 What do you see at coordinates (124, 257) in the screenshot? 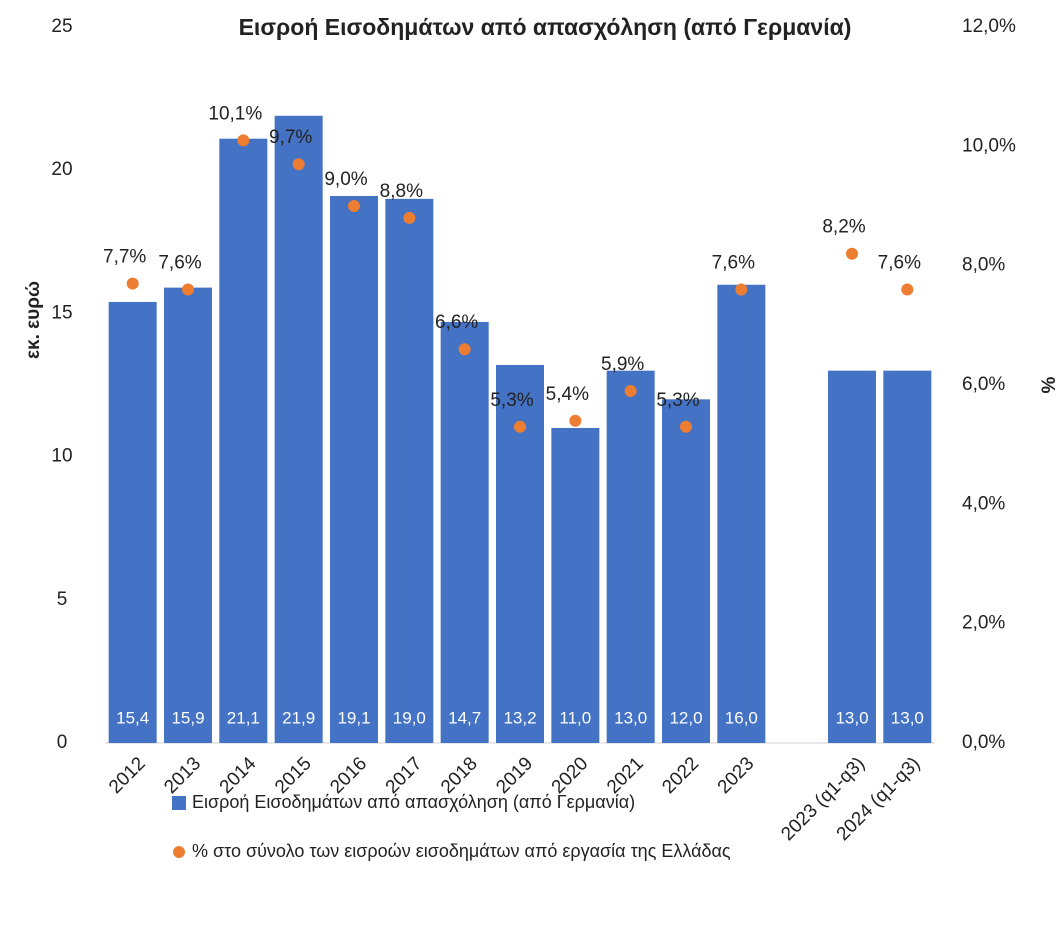
I see `point-value-label: 7,7%` at bounding box center [124, 257].